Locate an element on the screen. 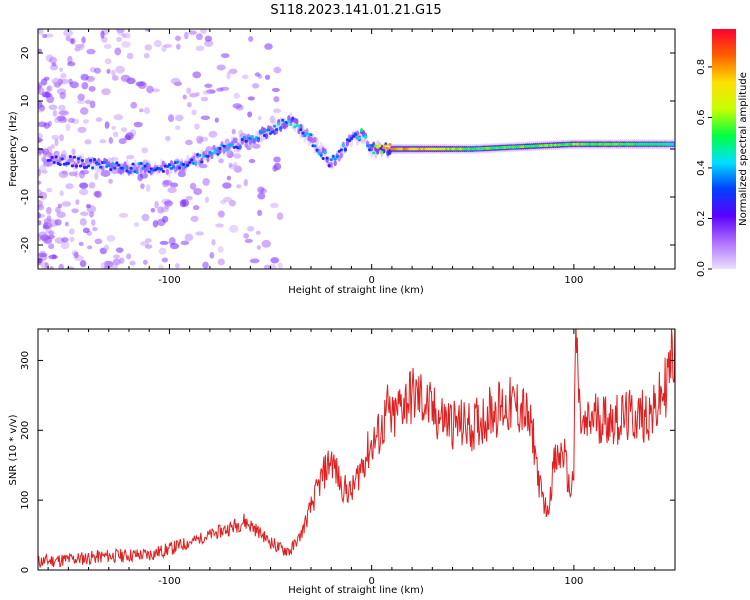  colorbar-label: Normalized spectral amplitude is located at coordinates (743, 149).